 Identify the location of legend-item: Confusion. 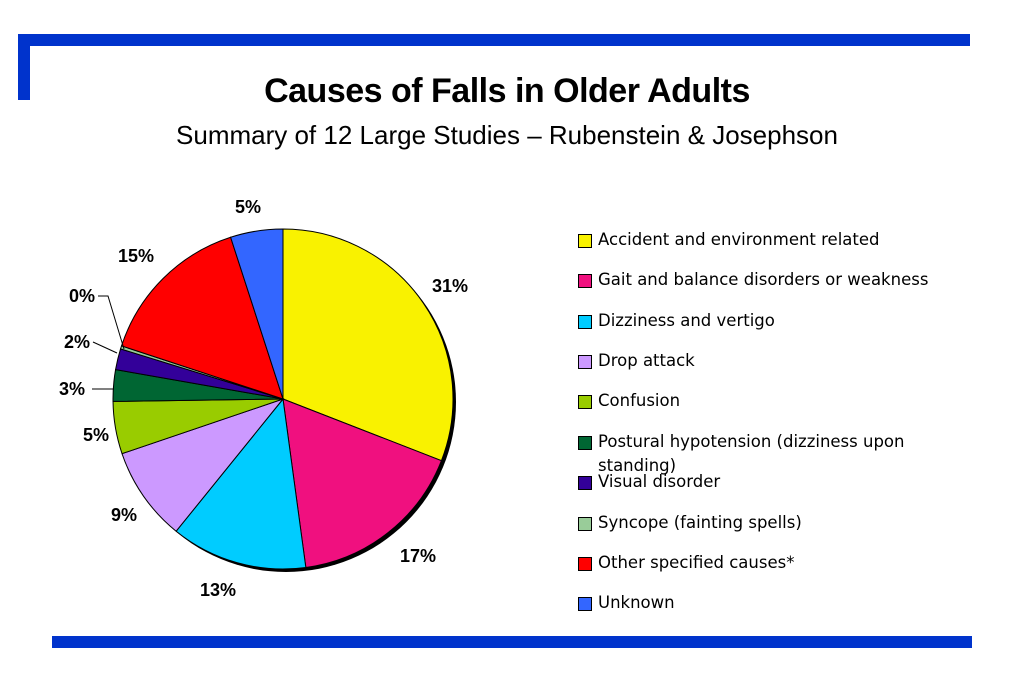
(768, 401).